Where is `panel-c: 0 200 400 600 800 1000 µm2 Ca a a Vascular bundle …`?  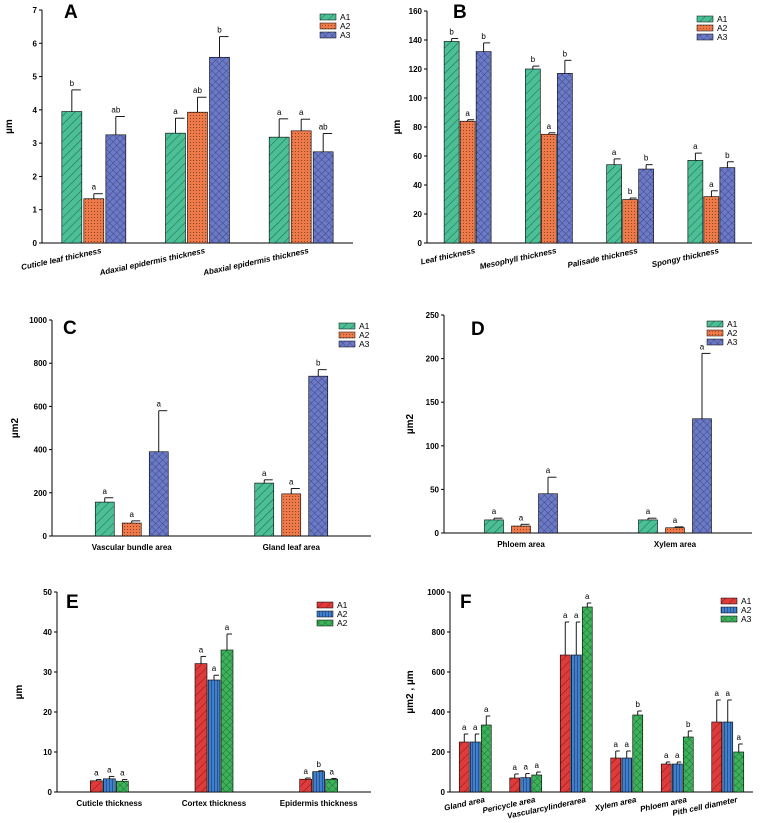 panel-c: 0 200 400 600 800 1000 µm2 Ca a a Vascular bundle … is located at coordinates (190, 434).